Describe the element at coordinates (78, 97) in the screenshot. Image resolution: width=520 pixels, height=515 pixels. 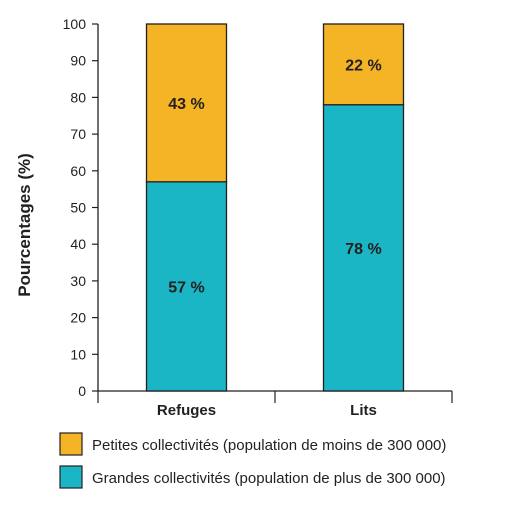
I see `y-tick-label: 80` at that location.